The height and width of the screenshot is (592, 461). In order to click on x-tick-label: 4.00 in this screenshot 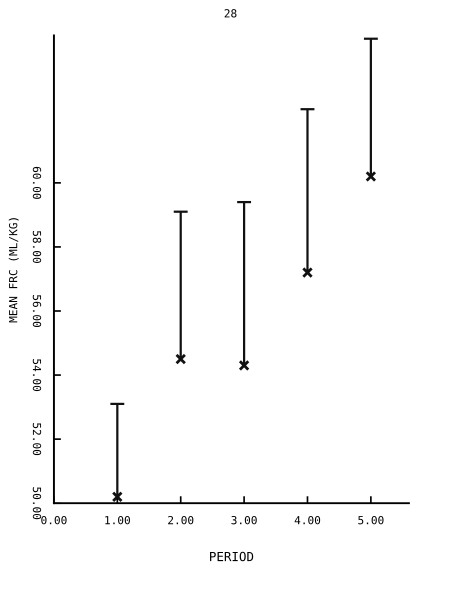, I will do `click(307, 520)`.